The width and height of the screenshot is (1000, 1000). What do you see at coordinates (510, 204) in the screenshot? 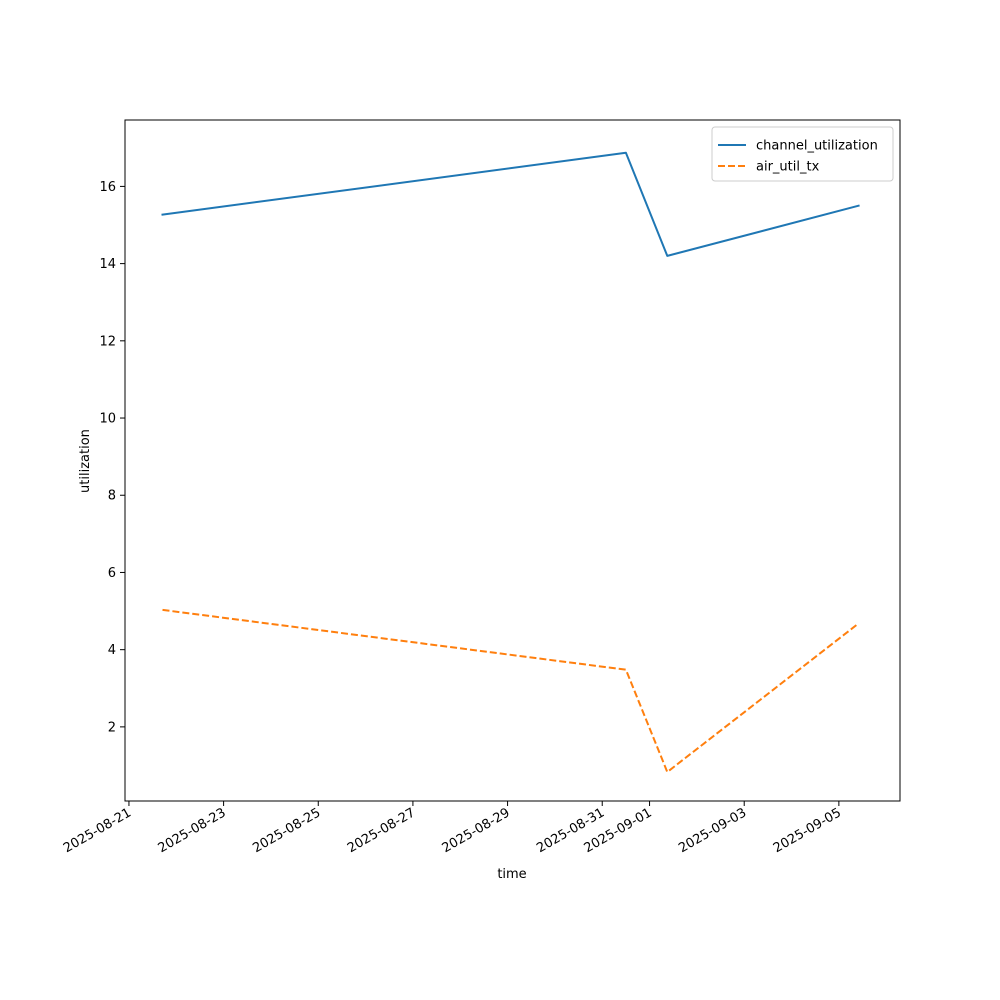
I see `series-line-channel-utilization` at bounding box center [510, 204].